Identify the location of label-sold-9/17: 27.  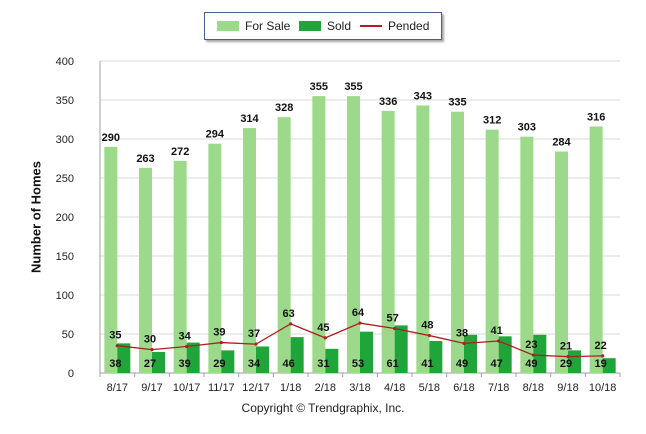
(150, 364).